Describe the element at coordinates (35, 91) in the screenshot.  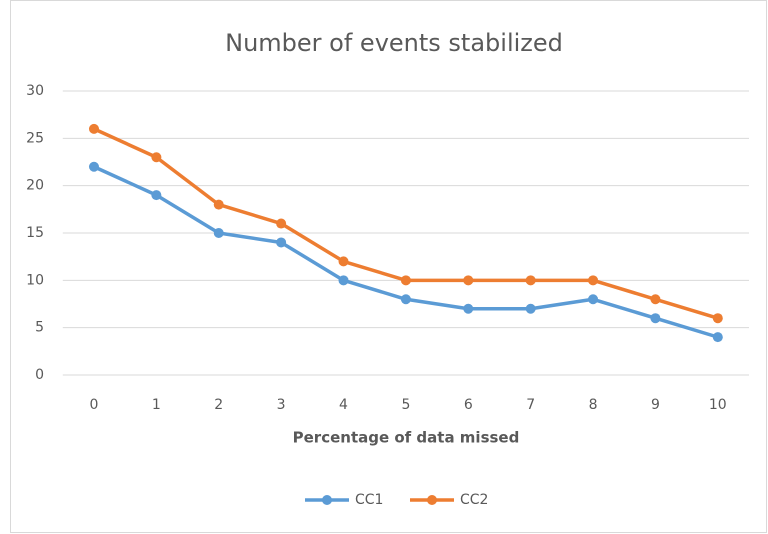
I see `y-tick-label: 30` at that location.